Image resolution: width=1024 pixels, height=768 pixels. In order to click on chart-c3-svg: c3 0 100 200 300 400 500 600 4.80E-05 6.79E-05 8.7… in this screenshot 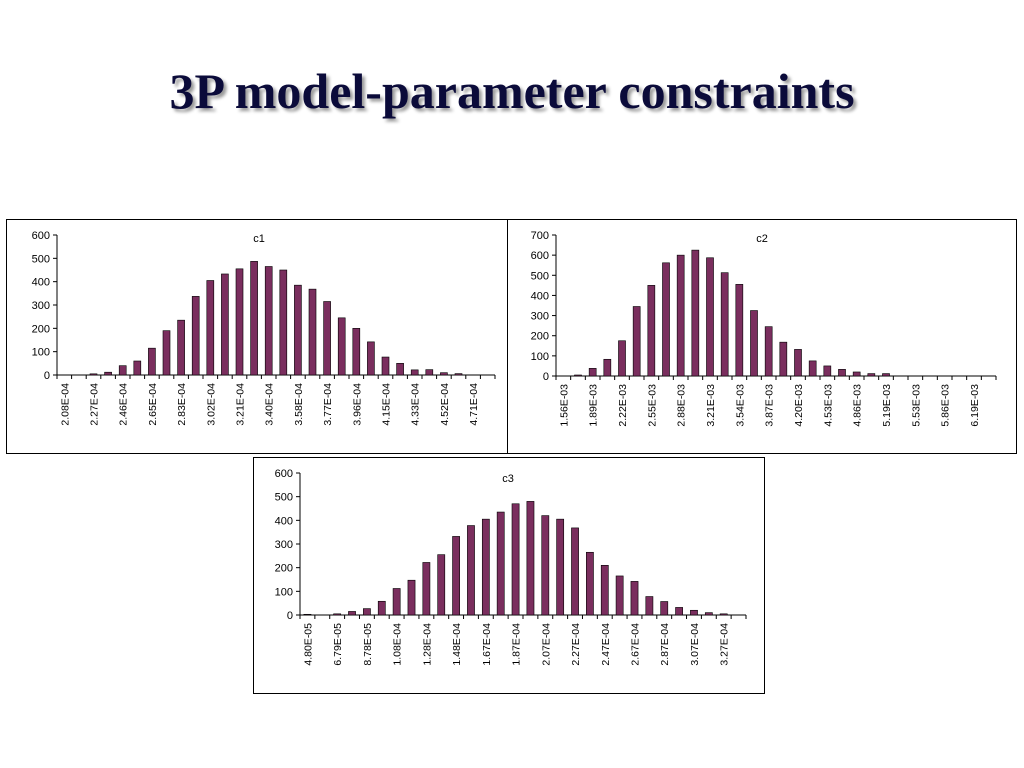, I will do `click(511, 567)`.